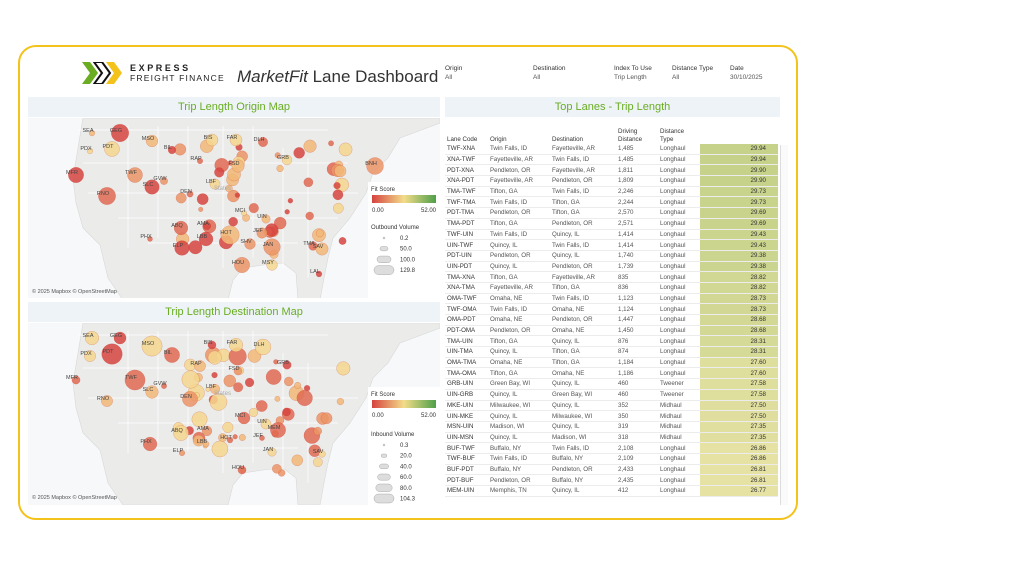 The width and height of the screenshot is (1024, 576). Describe the element at coordinates (637, 448) in the screenshot. I see `table-cell: 2,108` at that location.